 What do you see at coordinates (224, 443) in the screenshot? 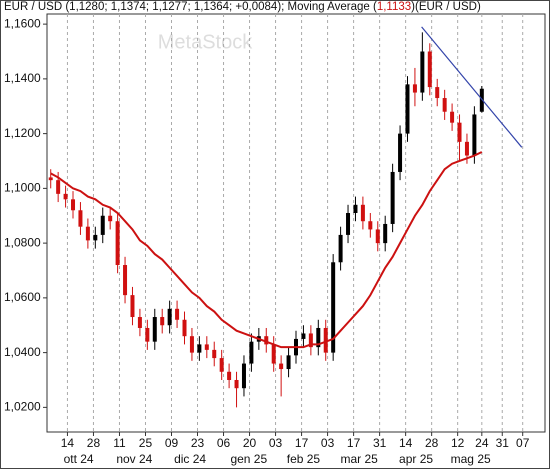
I see `x-tick-label: 06` at bounding box center [224, 443].